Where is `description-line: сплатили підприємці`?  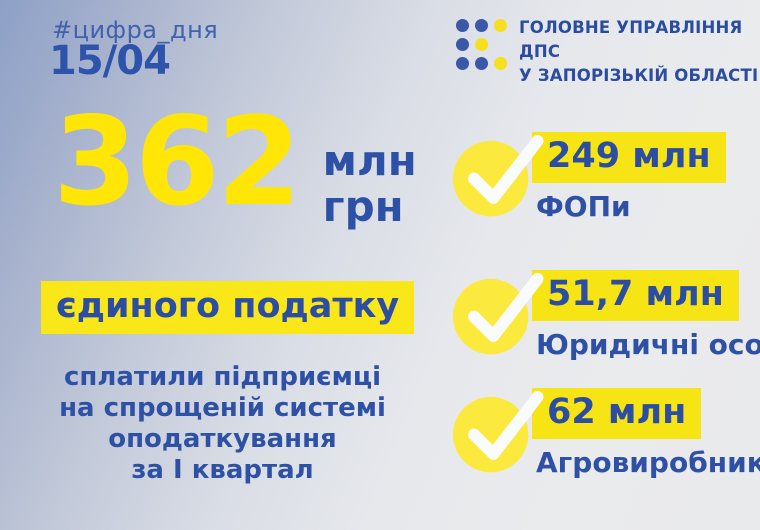
description-line: сплатили підприємці is located at coordinates (222, 377).